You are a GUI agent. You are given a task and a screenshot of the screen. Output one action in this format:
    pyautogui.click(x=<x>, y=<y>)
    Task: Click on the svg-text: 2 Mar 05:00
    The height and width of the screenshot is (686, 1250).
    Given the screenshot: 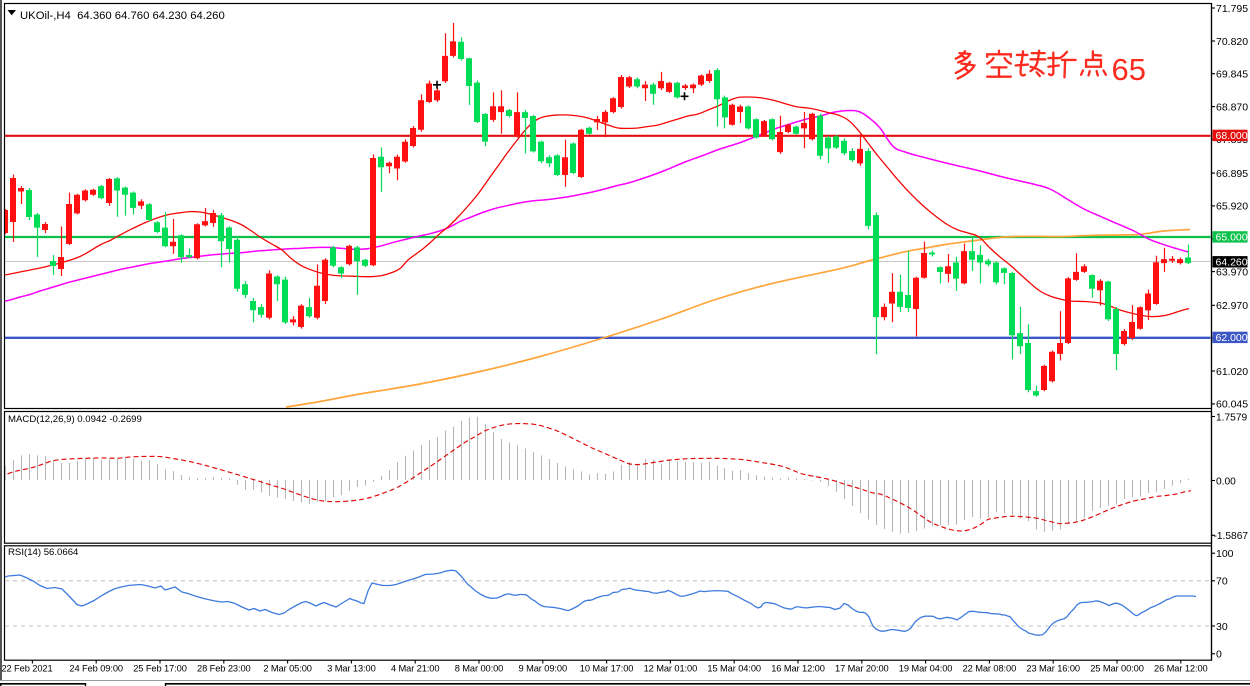 What is the action you would take?
    pyautogui.click(x=287, y=669)
    